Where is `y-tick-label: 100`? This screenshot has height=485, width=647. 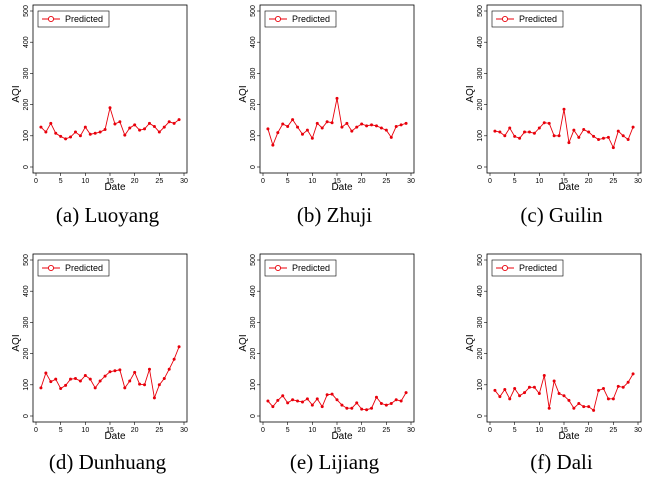
y-tick-label: 100 is located at coordinates (253, 136).